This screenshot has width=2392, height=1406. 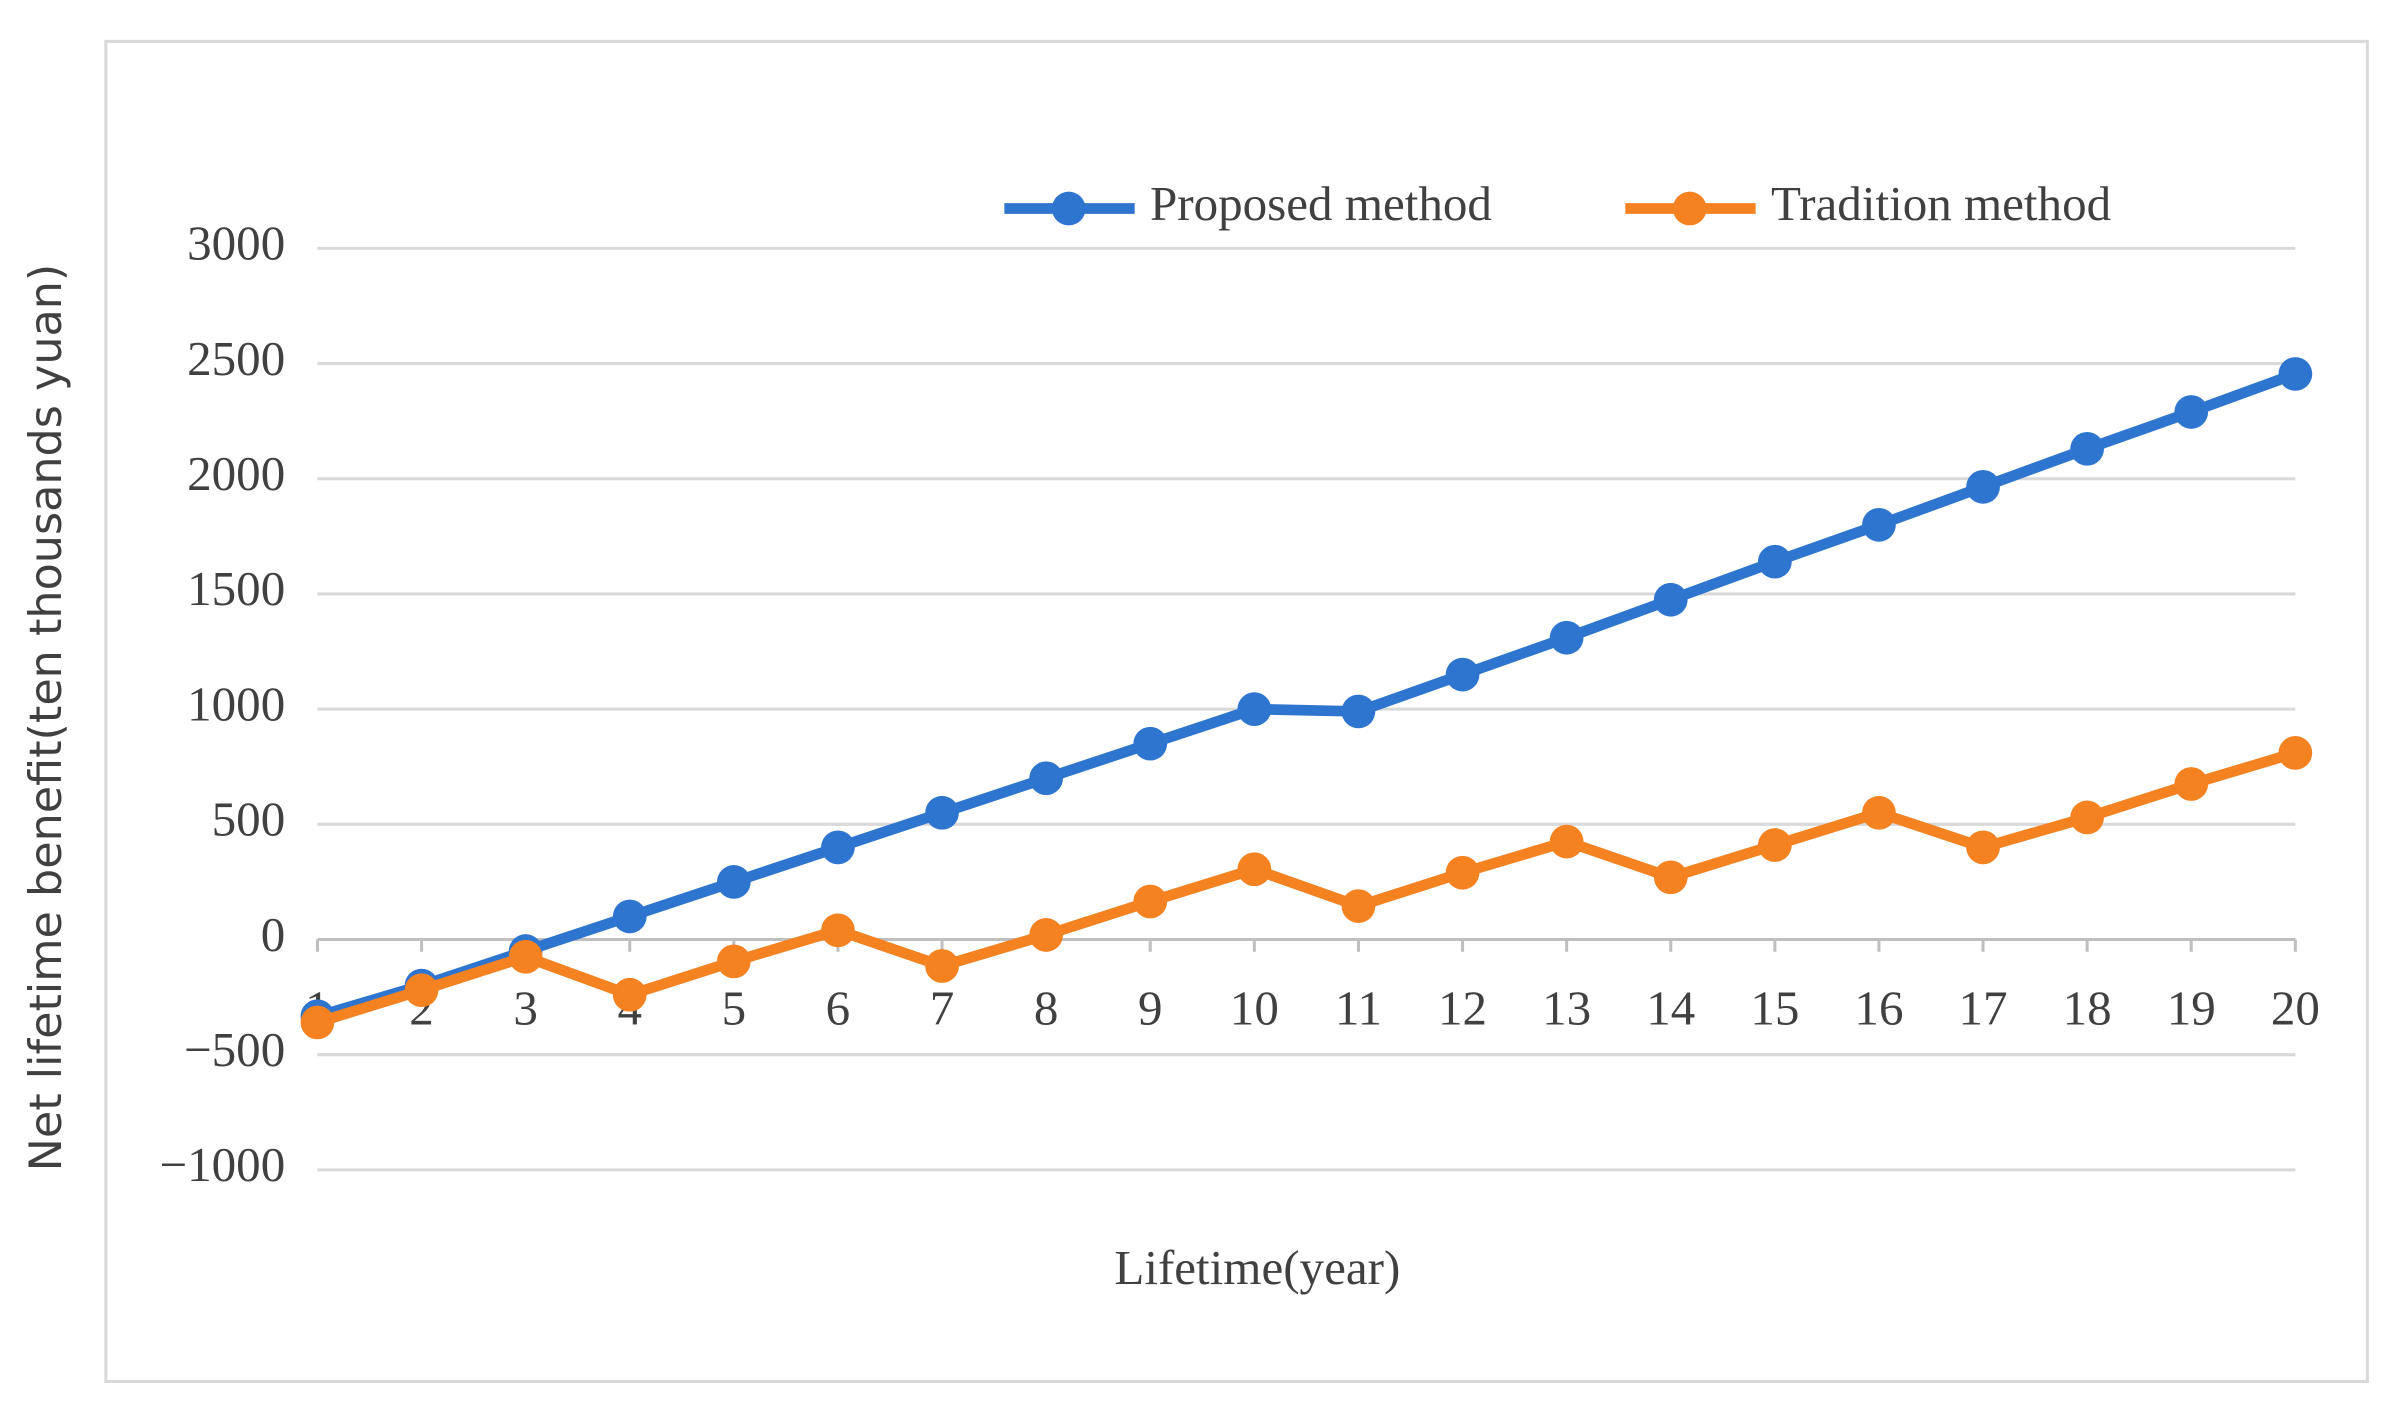 I want to click on x-tick-label: 20, so click(x=2295, y=1007).